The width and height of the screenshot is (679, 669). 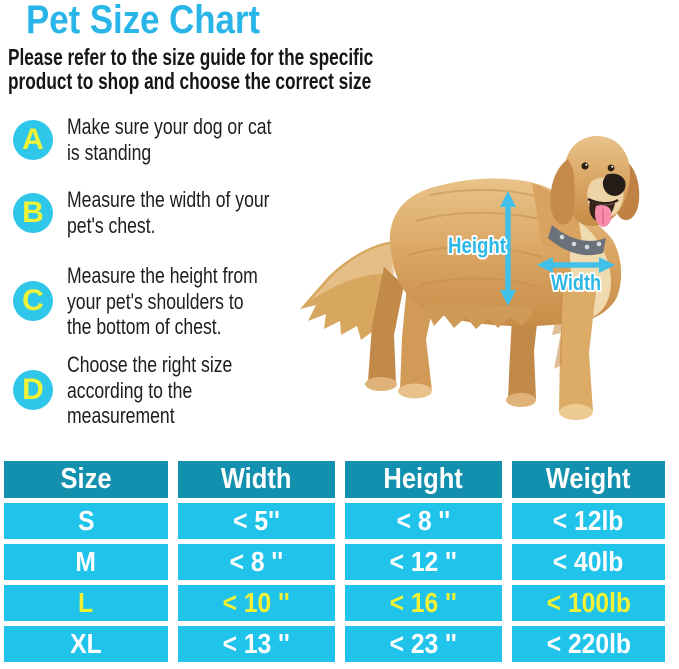 I want to click on cell-text: < 40lb, so click(x=588, y=561).